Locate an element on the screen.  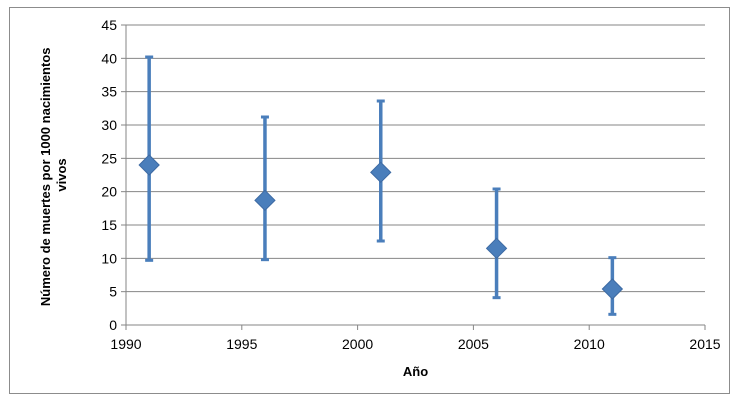
y-tick-label: 5 is located at coordinates (113, 292).